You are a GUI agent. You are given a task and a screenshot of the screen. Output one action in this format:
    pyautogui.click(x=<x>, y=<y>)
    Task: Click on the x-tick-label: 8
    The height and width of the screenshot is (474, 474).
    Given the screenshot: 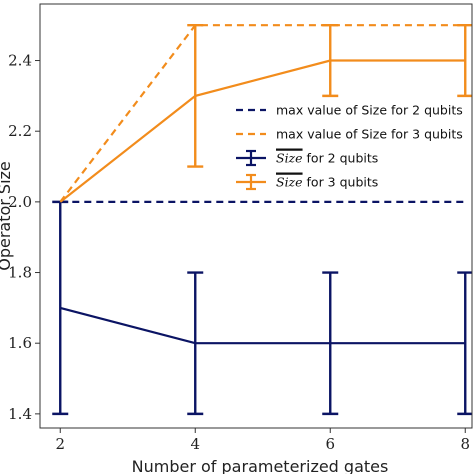 What is the action you would take?
    pyautogui.click(x=465, y=444)
    